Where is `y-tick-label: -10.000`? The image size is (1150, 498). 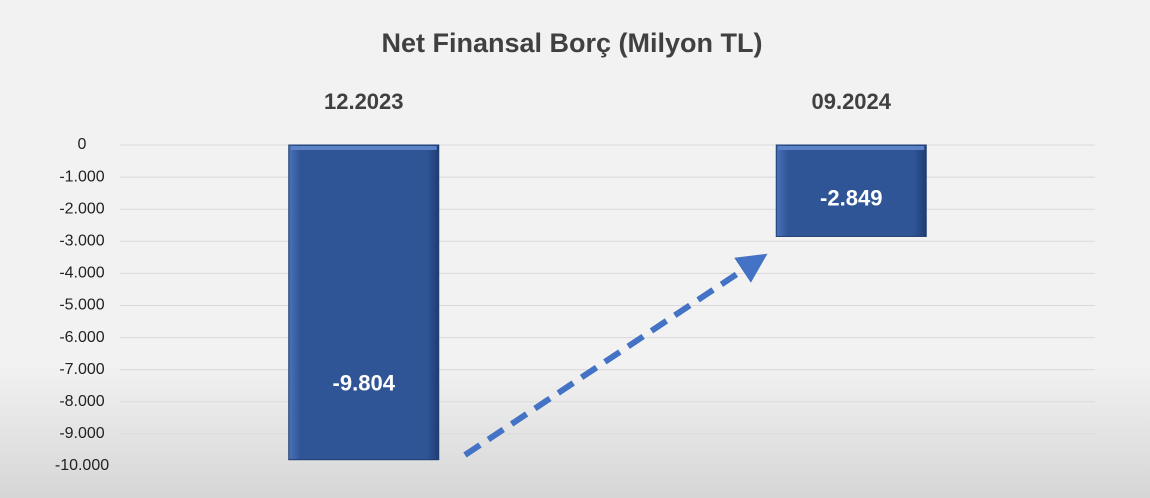
y-tick-label: -10.000 is located at coordinates (82, 465).